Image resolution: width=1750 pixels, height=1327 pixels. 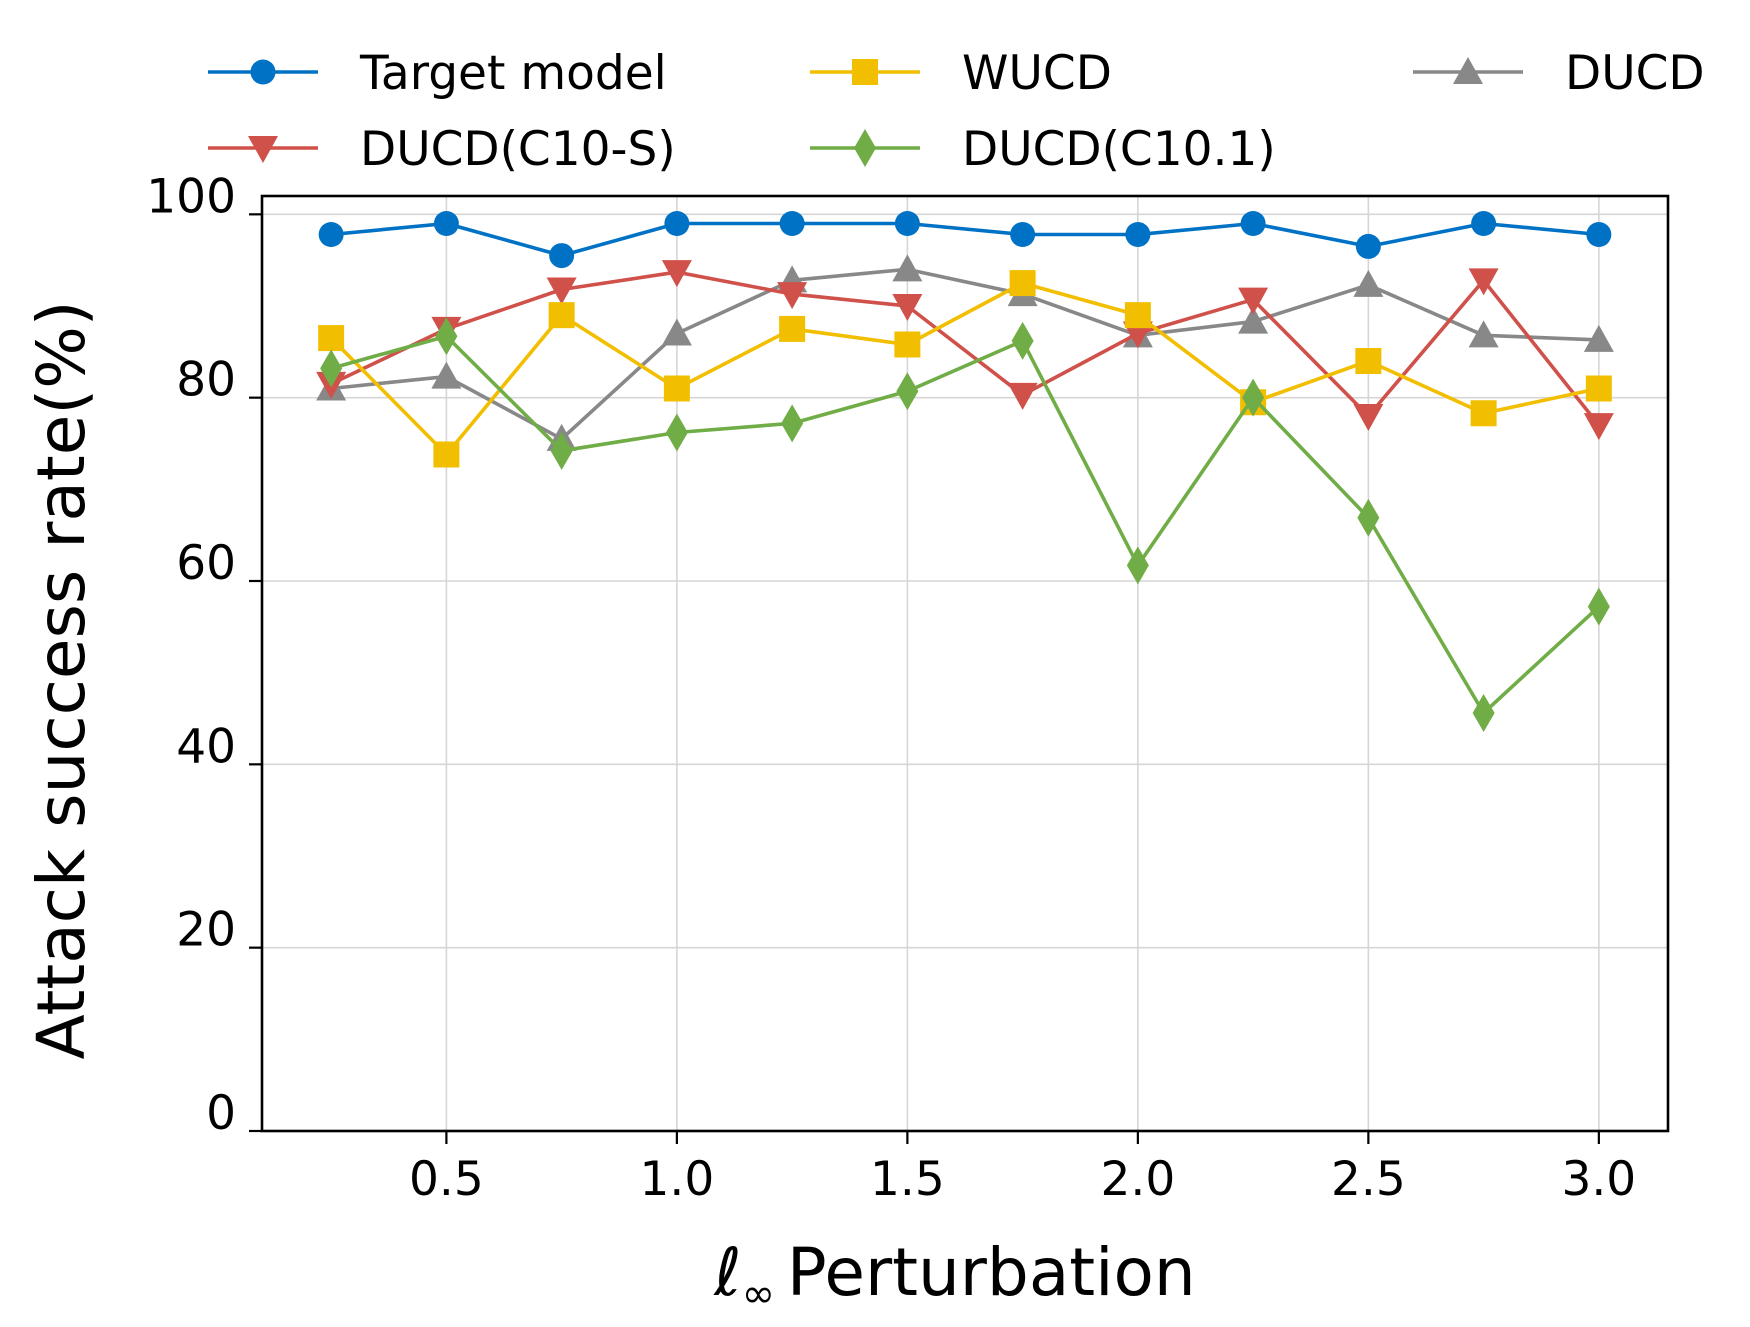 I want to click on x-tick-label: 2.0, so click(x=1137, y=1179).